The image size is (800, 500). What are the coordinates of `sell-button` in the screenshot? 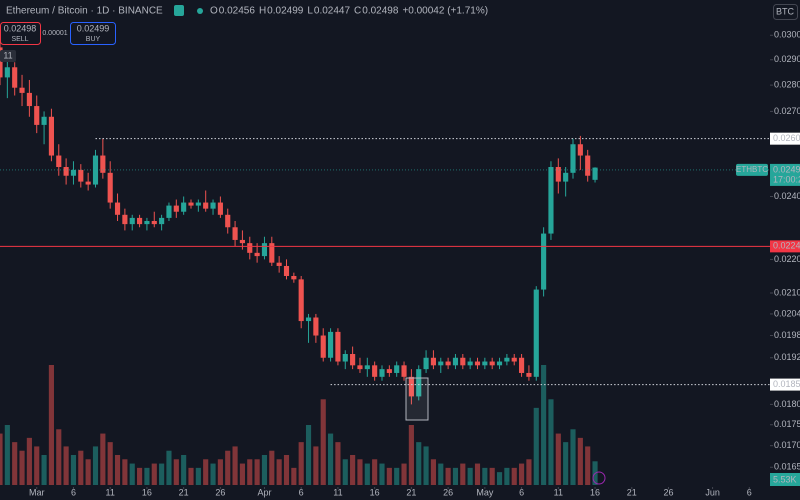 It's located at (20, 33).